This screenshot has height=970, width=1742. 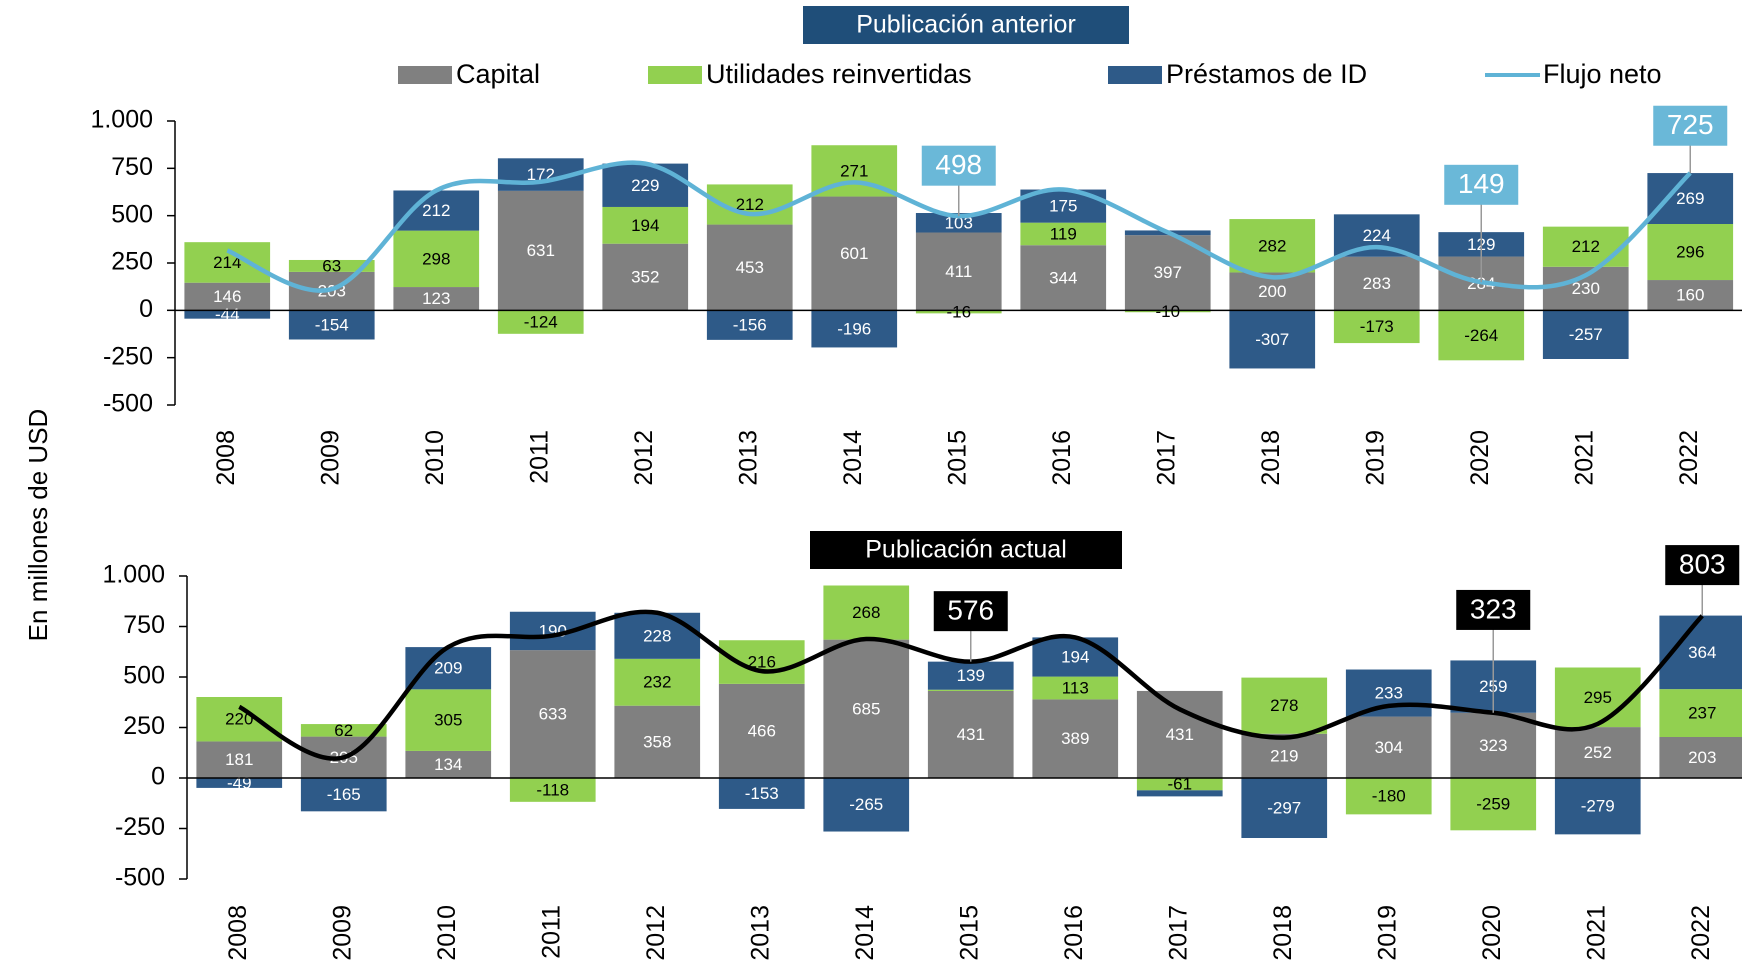 I want to click on data-label: -118, so click(x=552, y=789).